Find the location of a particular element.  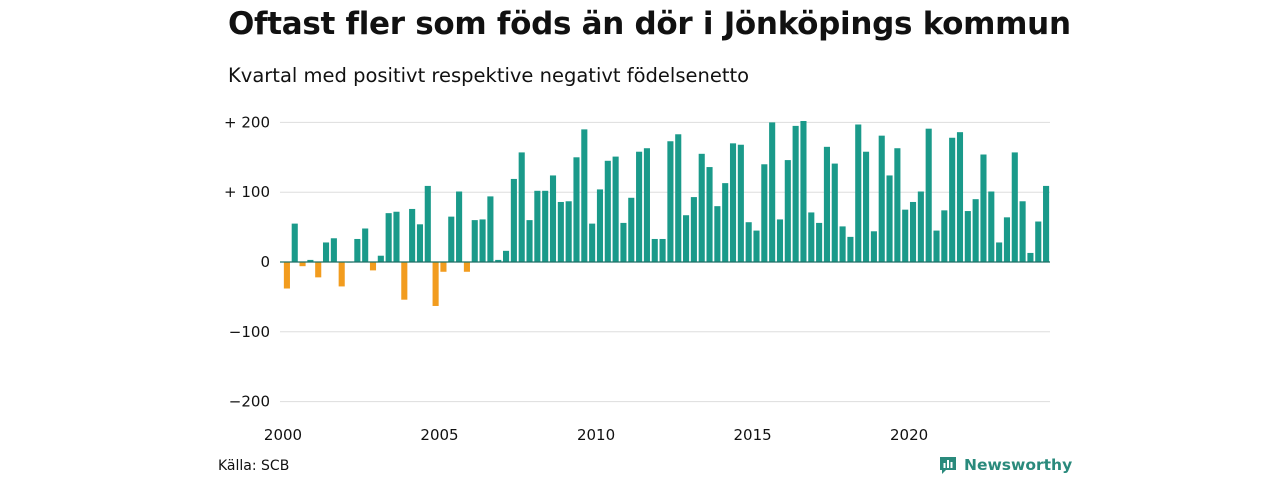

source-note: Källa: SCB is located at coordinates (254, 466).